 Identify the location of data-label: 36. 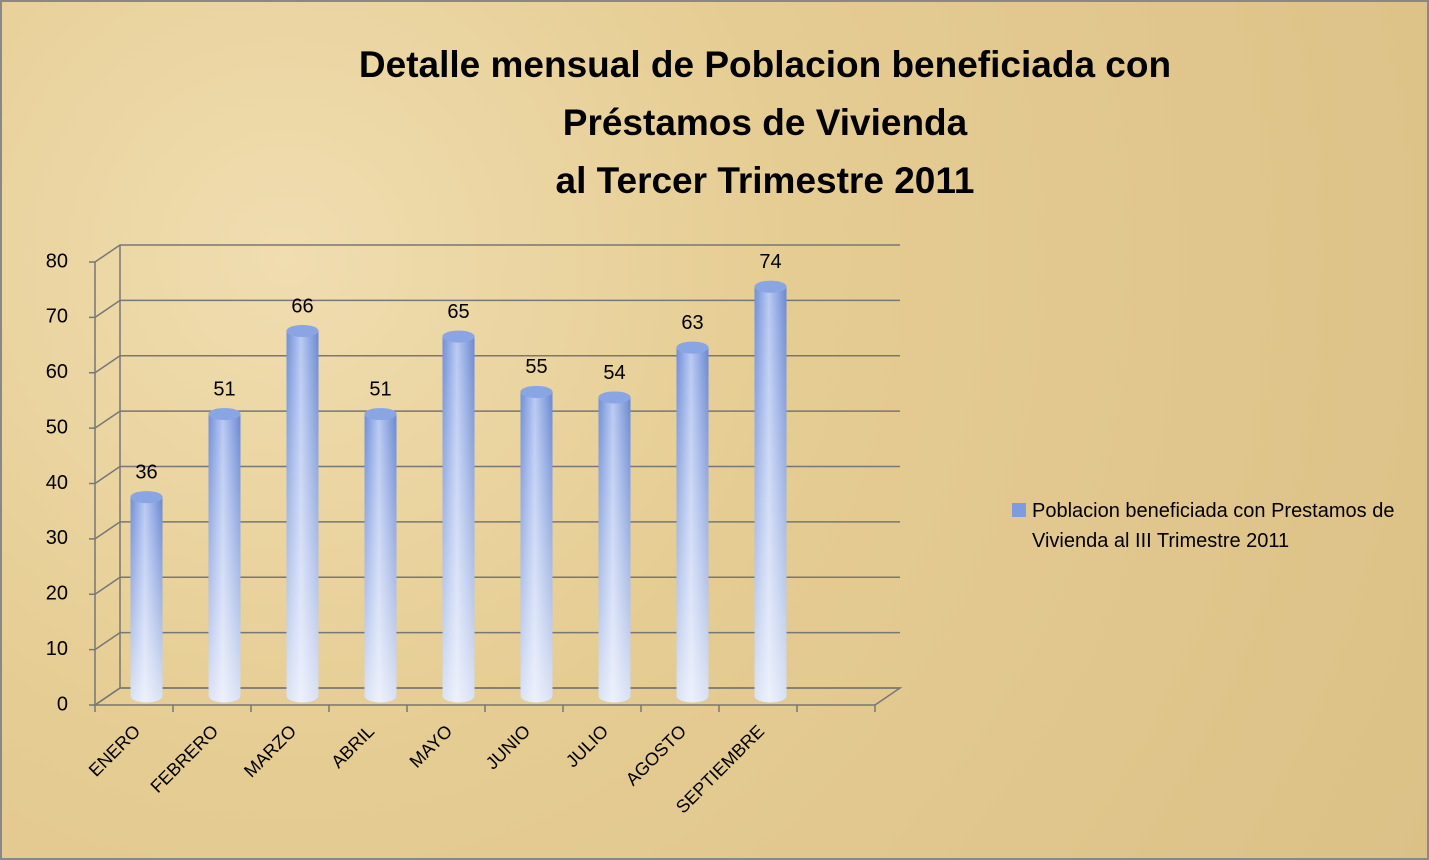
(146, 472).